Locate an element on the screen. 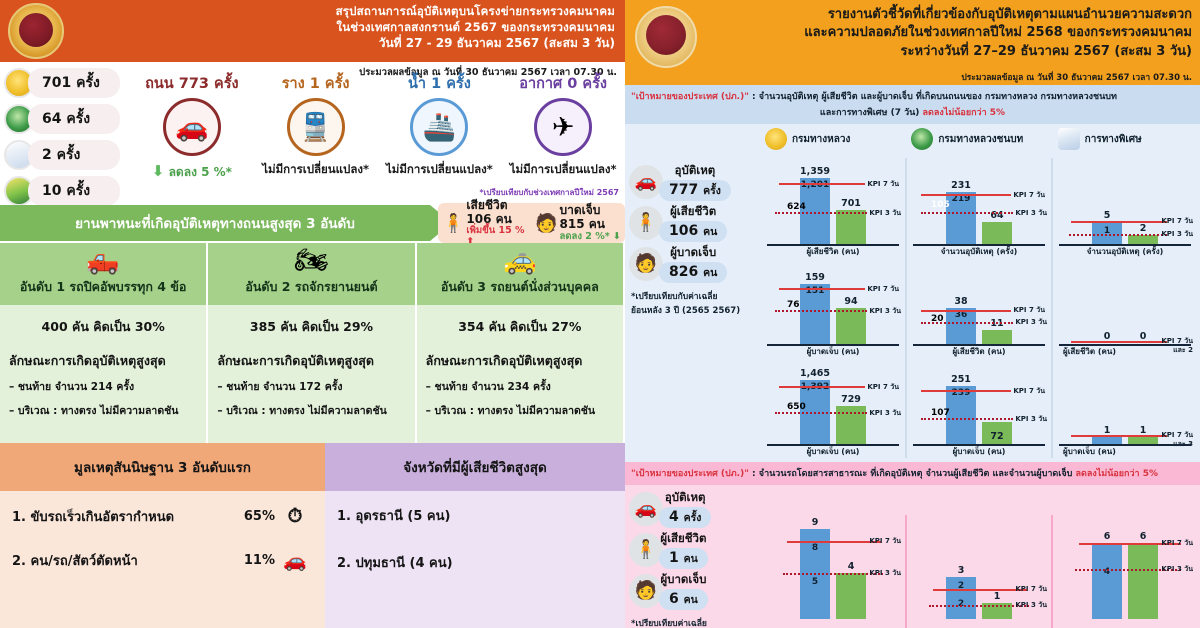  bar-top-label: 3 is located at coordinates (961, 570).